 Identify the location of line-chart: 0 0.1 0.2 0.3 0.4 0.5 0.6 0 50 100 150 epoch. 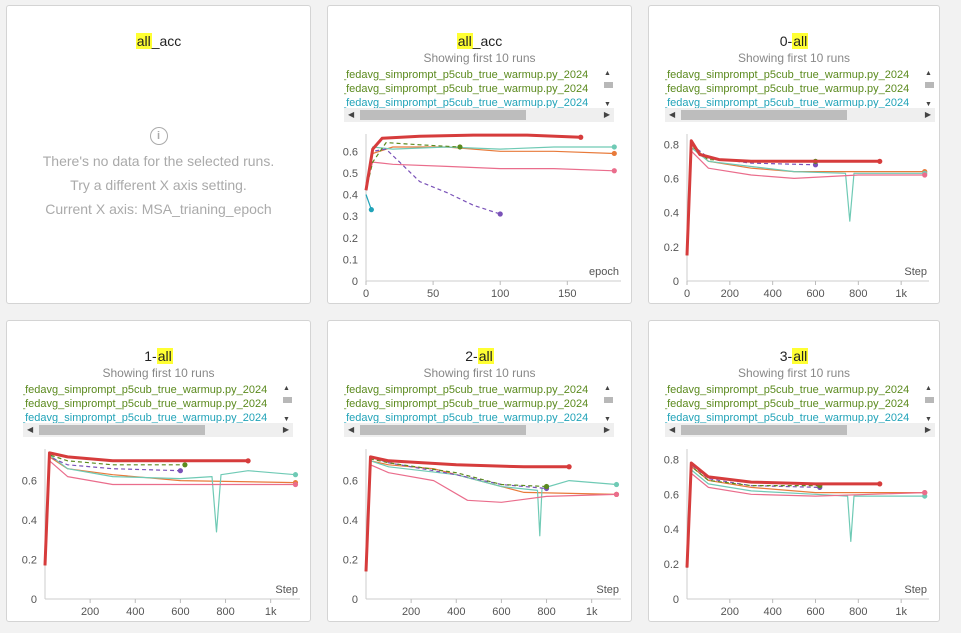
(482, 216).